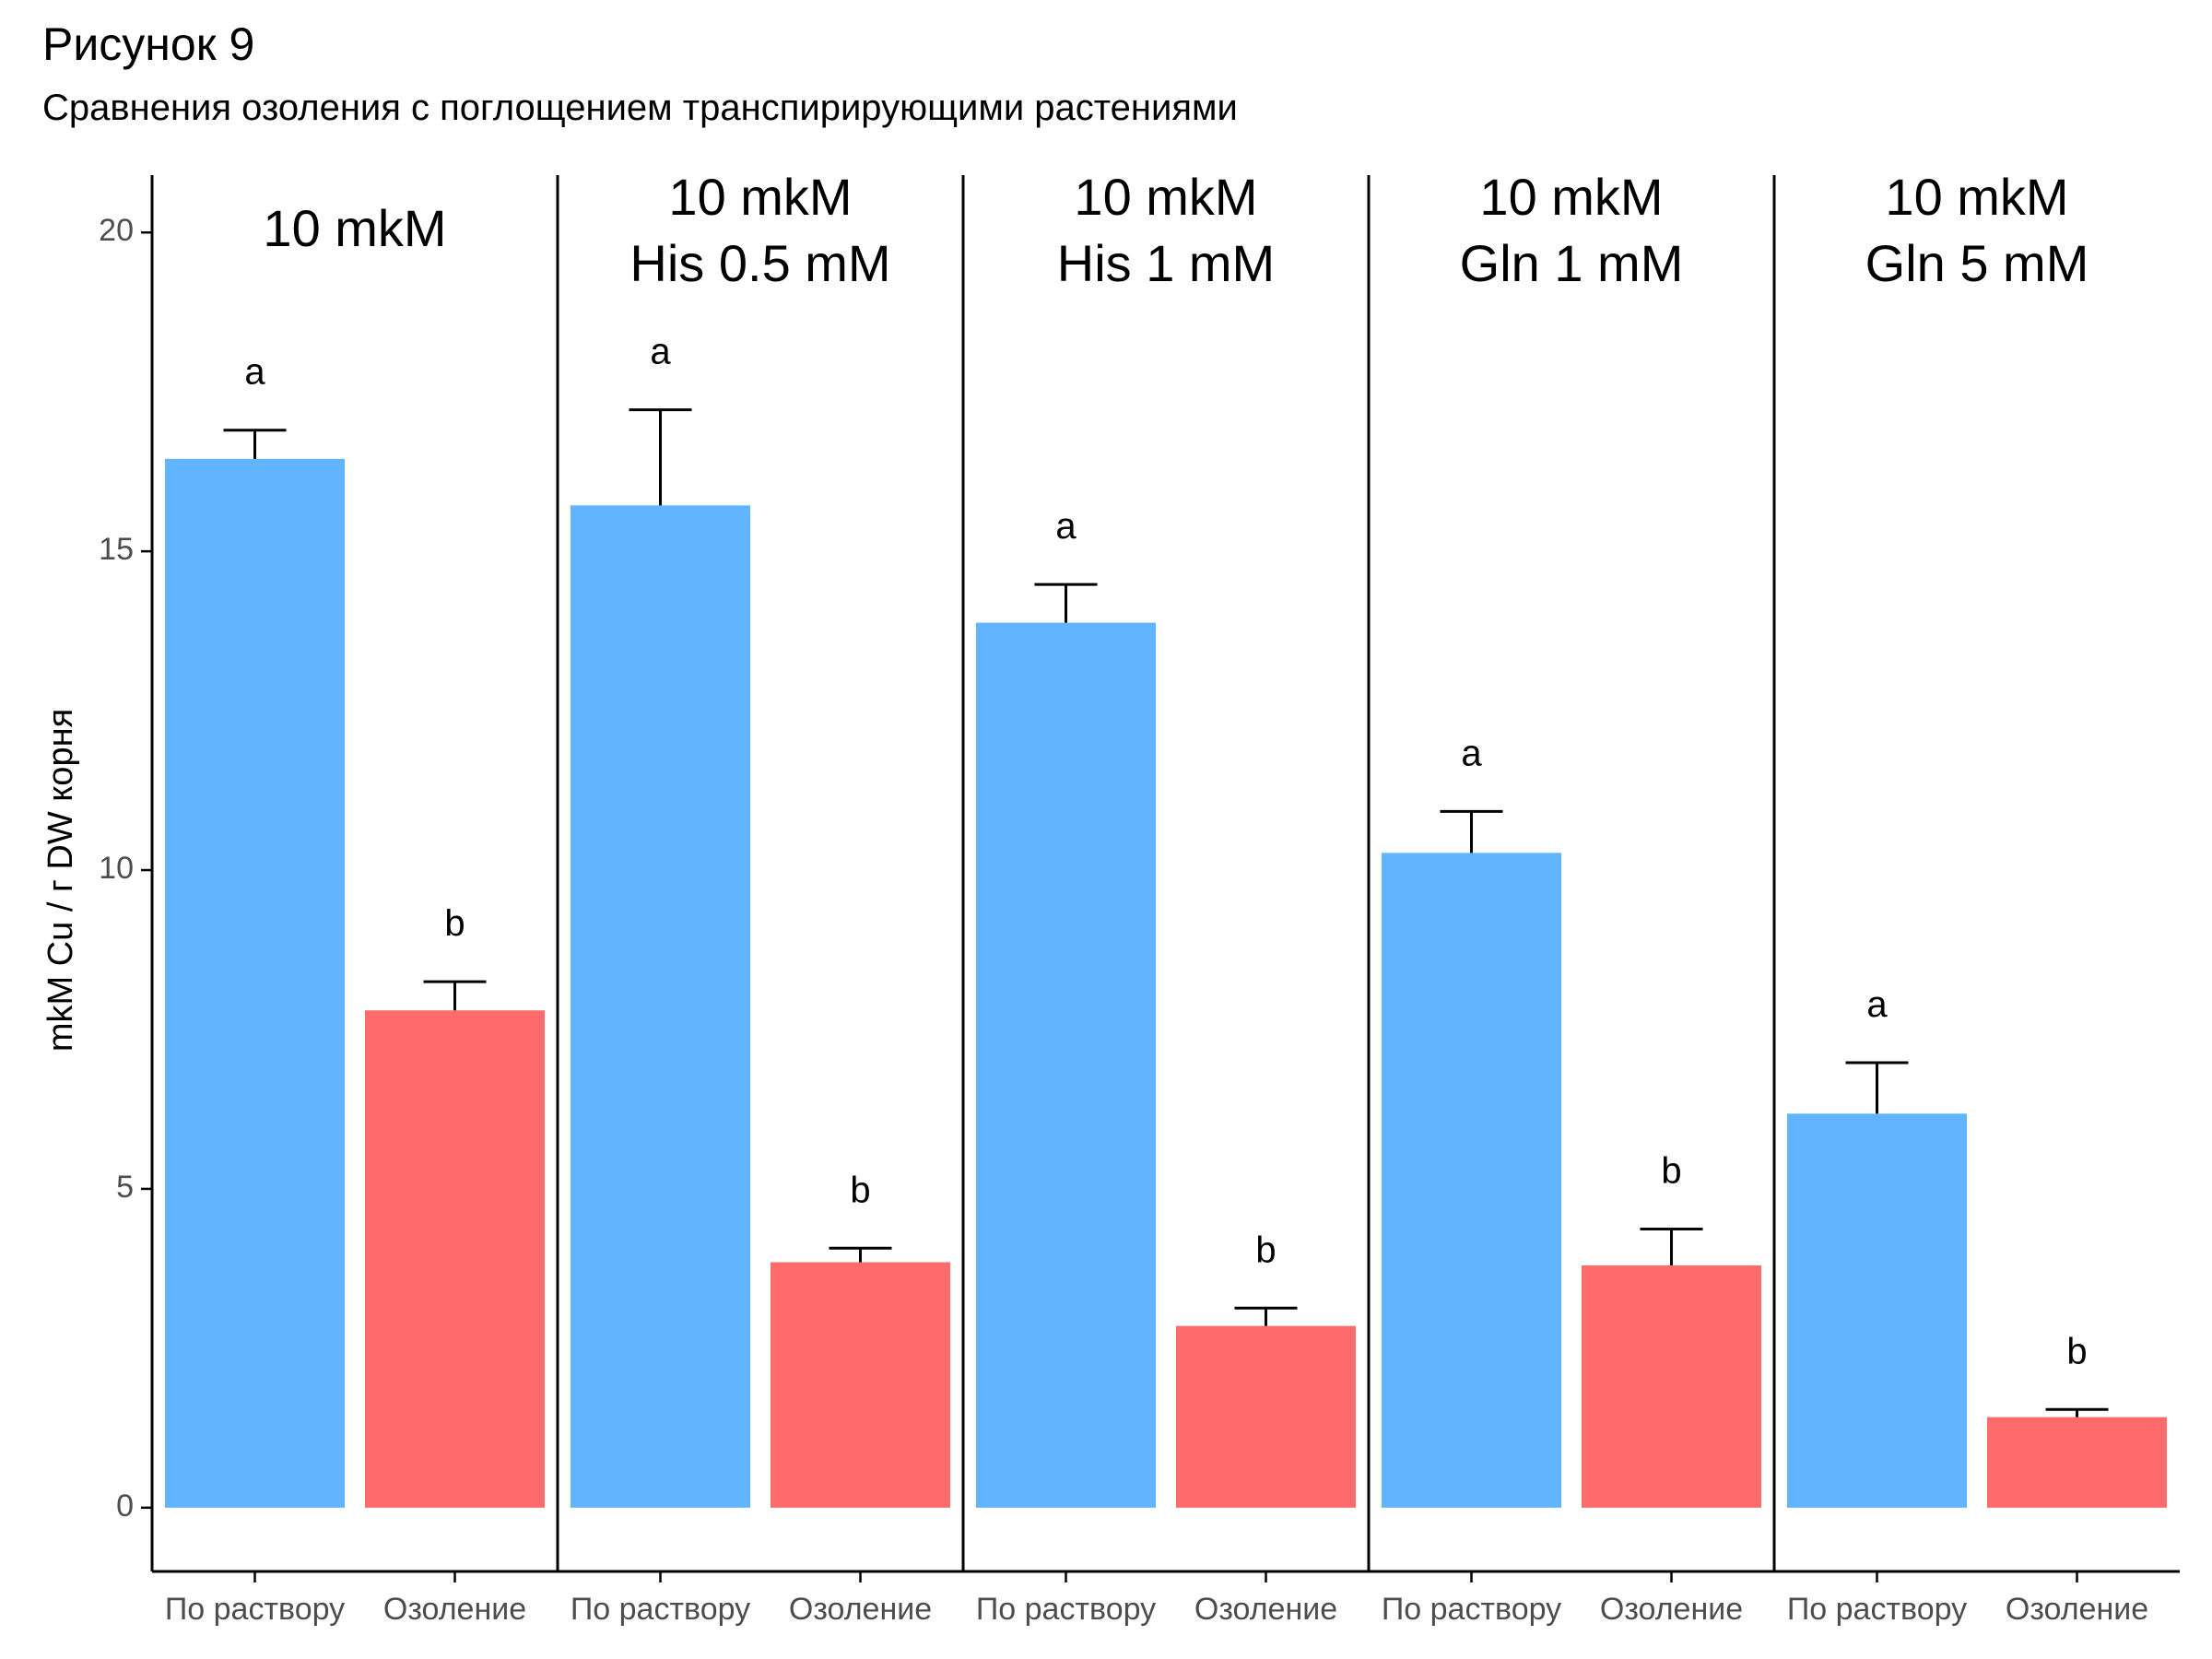 This screenshot has width=2212, height=1659. What do you see at coordinates (1977, 263) in the screenshot?
I see `panel-label: Gln 5 mM` at bounding box center [1977, 263].